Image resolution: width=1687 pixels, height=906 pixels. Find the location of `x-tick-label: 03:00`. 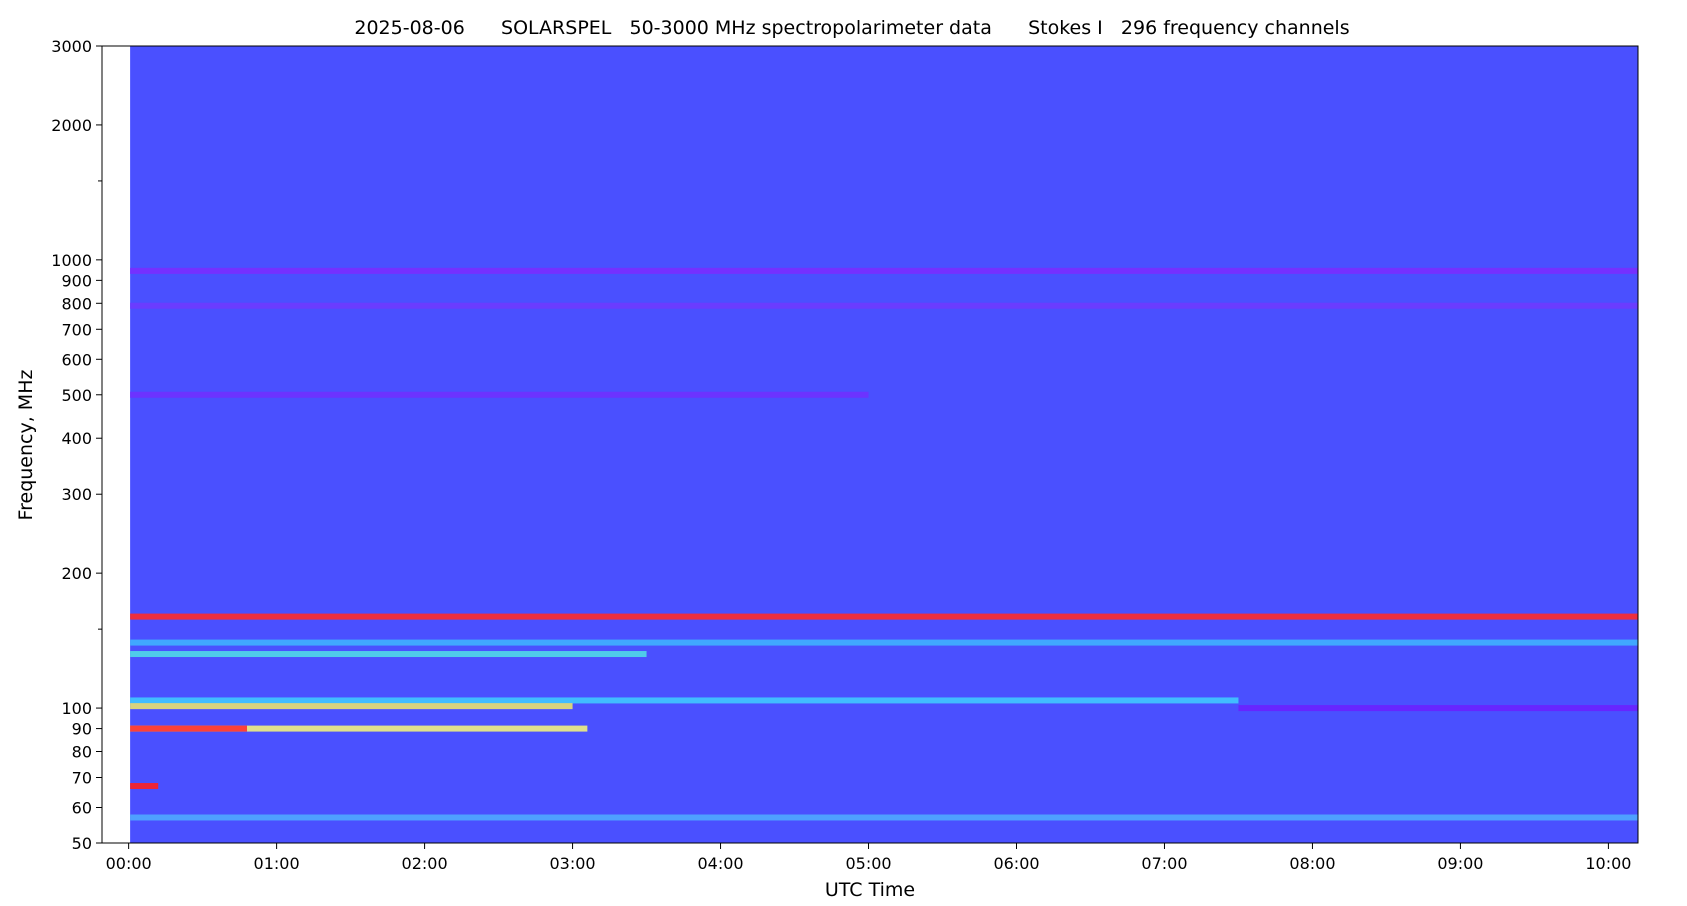

x-tick-label: 03:00 is located at coordinates (573, 863).